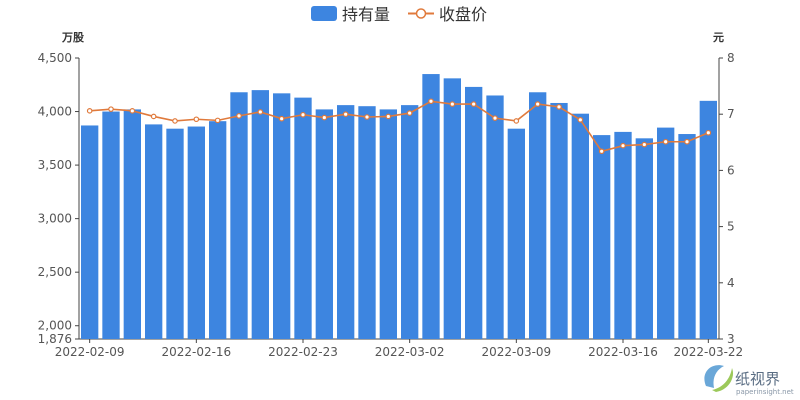 This screenshot has width=800, height=400. I want to click on y-right-tick-label: 5, so click(731, 227).